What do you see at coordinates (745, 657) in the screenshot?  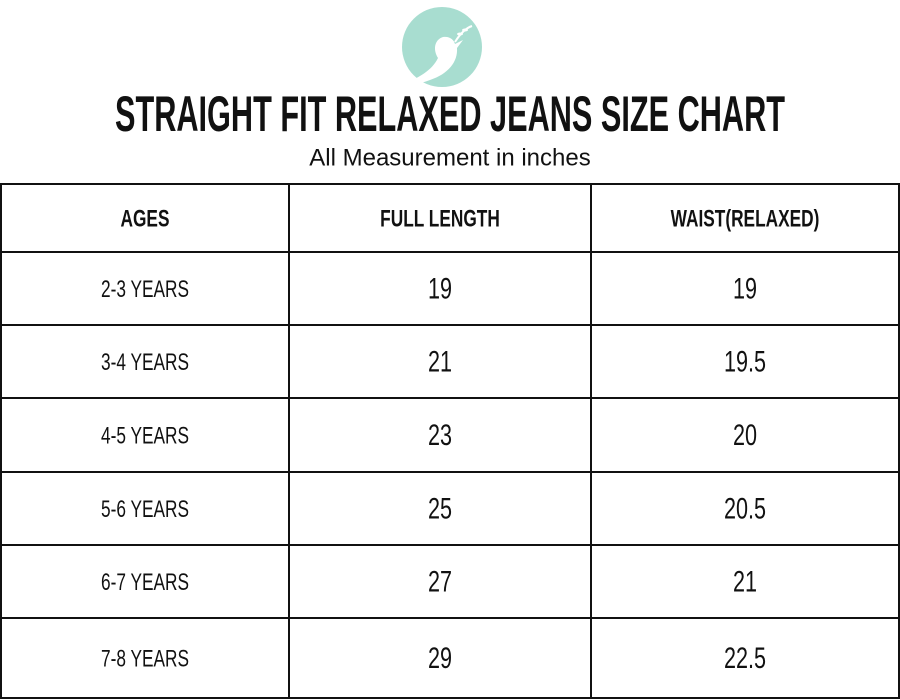 I see `measure-cell: 22.5` at bounding box center [745, 657].